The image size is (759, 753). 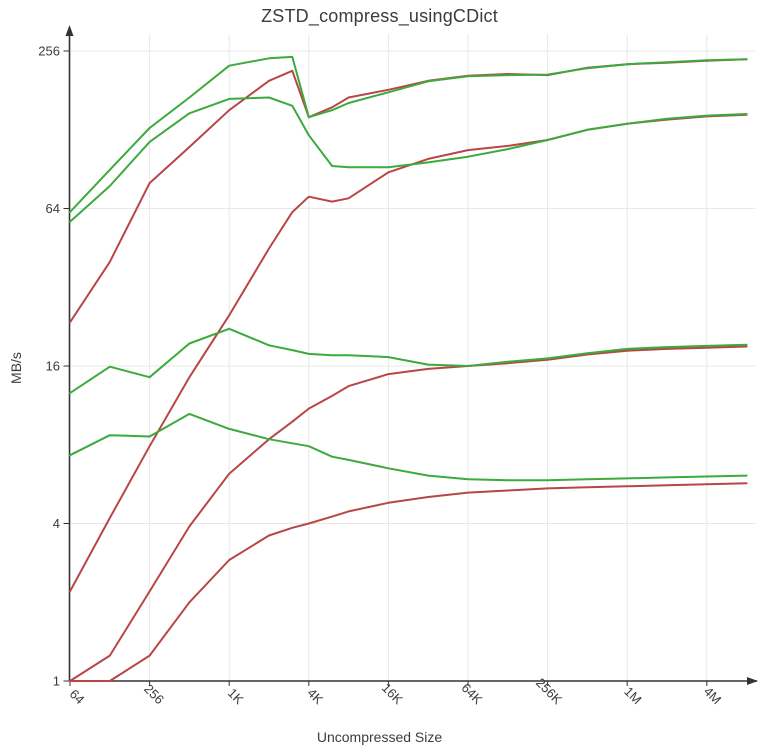 What do you see at coordinates (315, 696) in the screenshot?
I see `x-tick-label-4K: 4K` at bounding box center [315, 696].